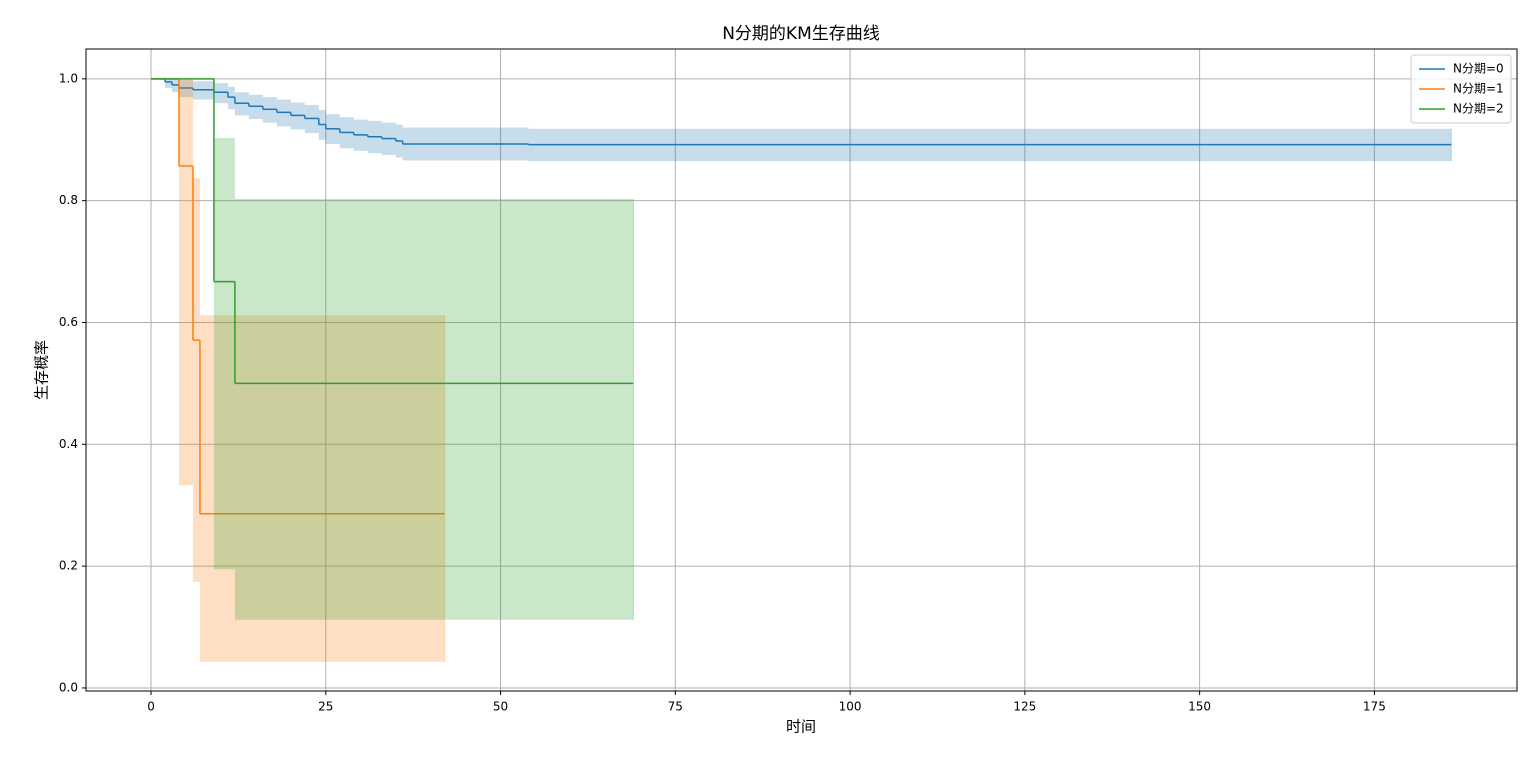  What do you see at coordinates (151, 707) in the screenshot?
I see `x-tick-label: 0` at bounding box center [151, 707].